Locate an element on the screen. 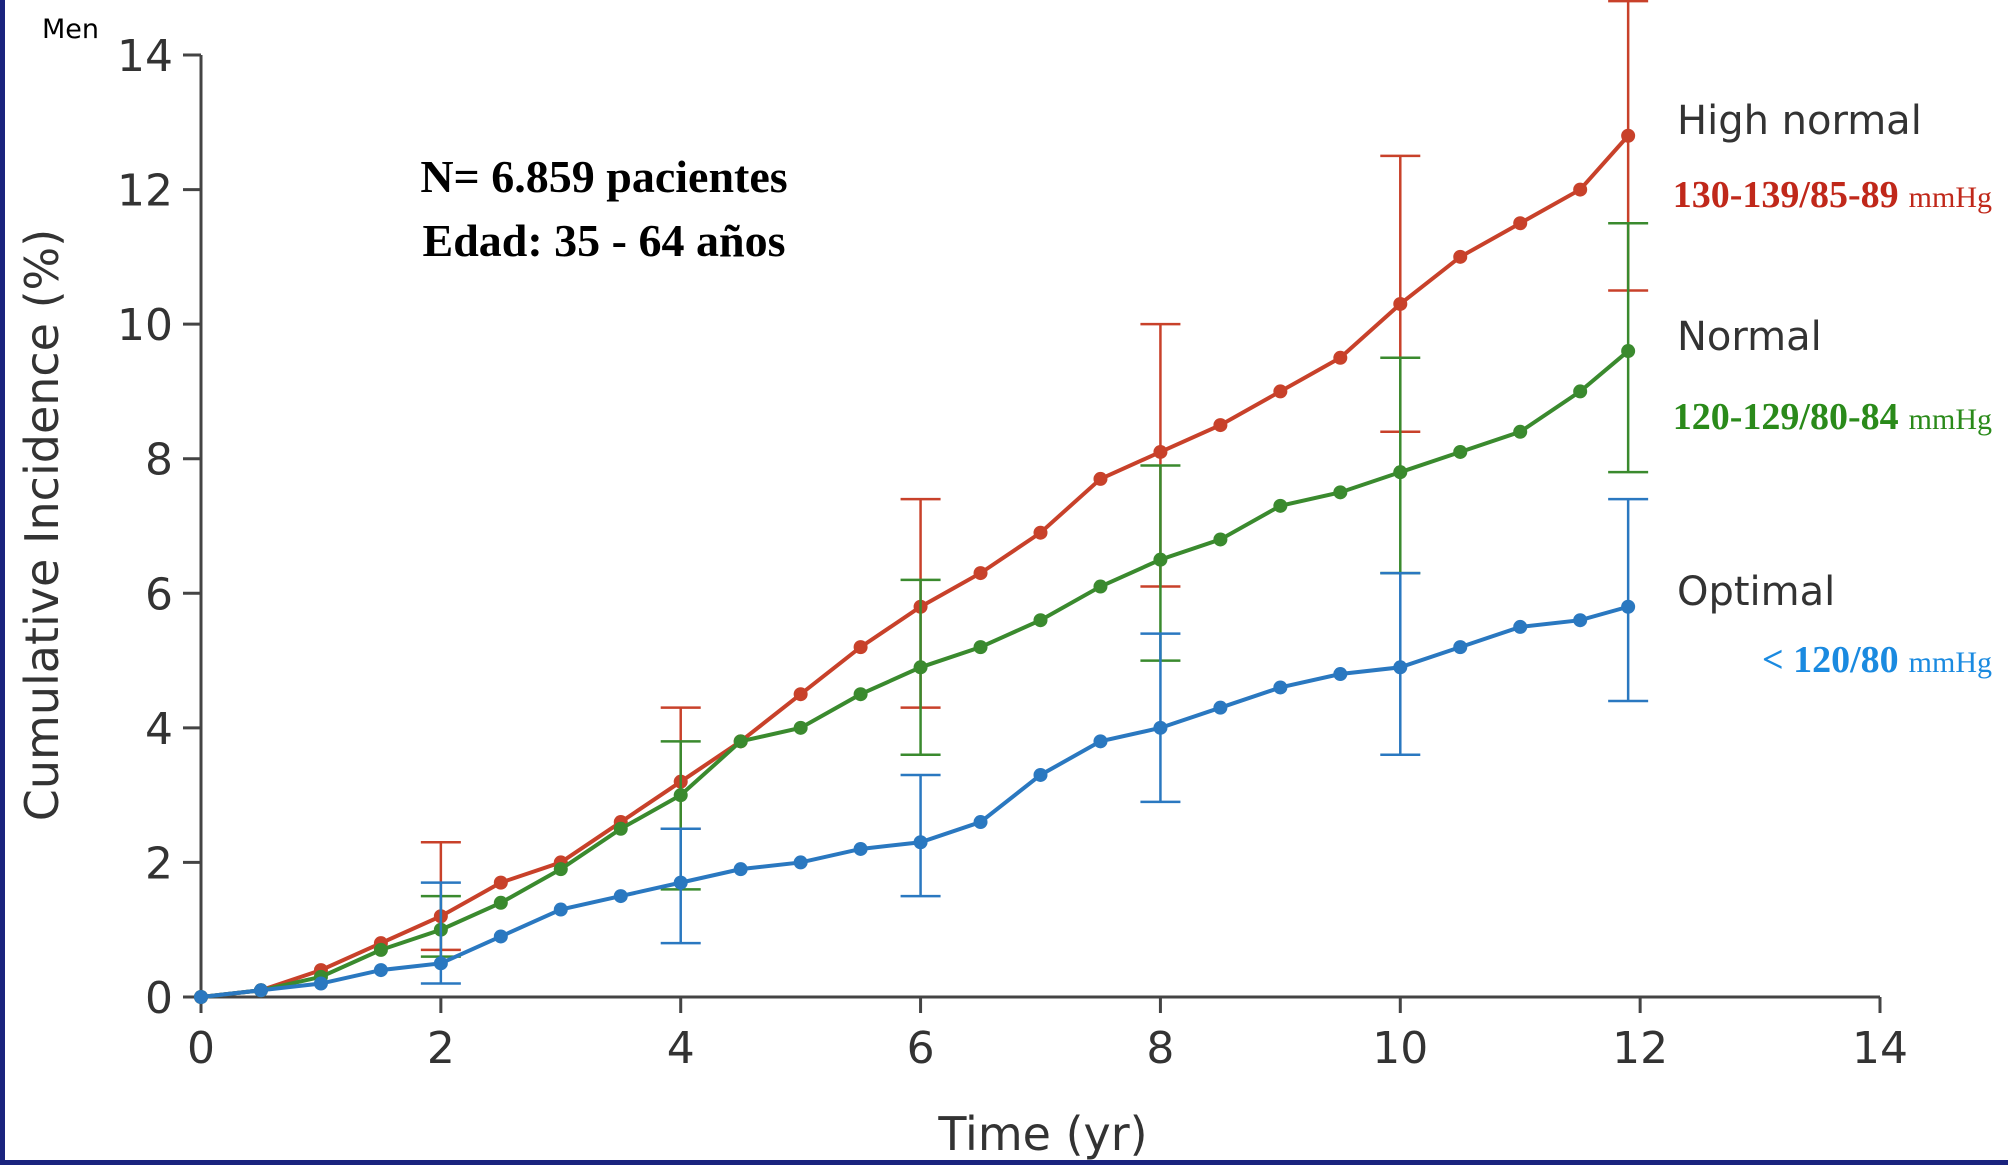  x-tick-label: 4 is located at coordinates (681, 1048).